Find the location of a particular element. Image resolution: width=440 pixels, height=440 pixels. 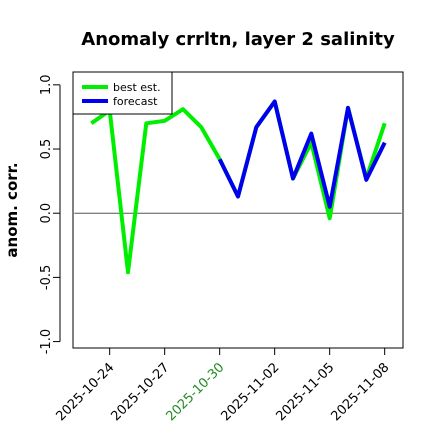

series-line-forecast is located at coordinates (302, 154).